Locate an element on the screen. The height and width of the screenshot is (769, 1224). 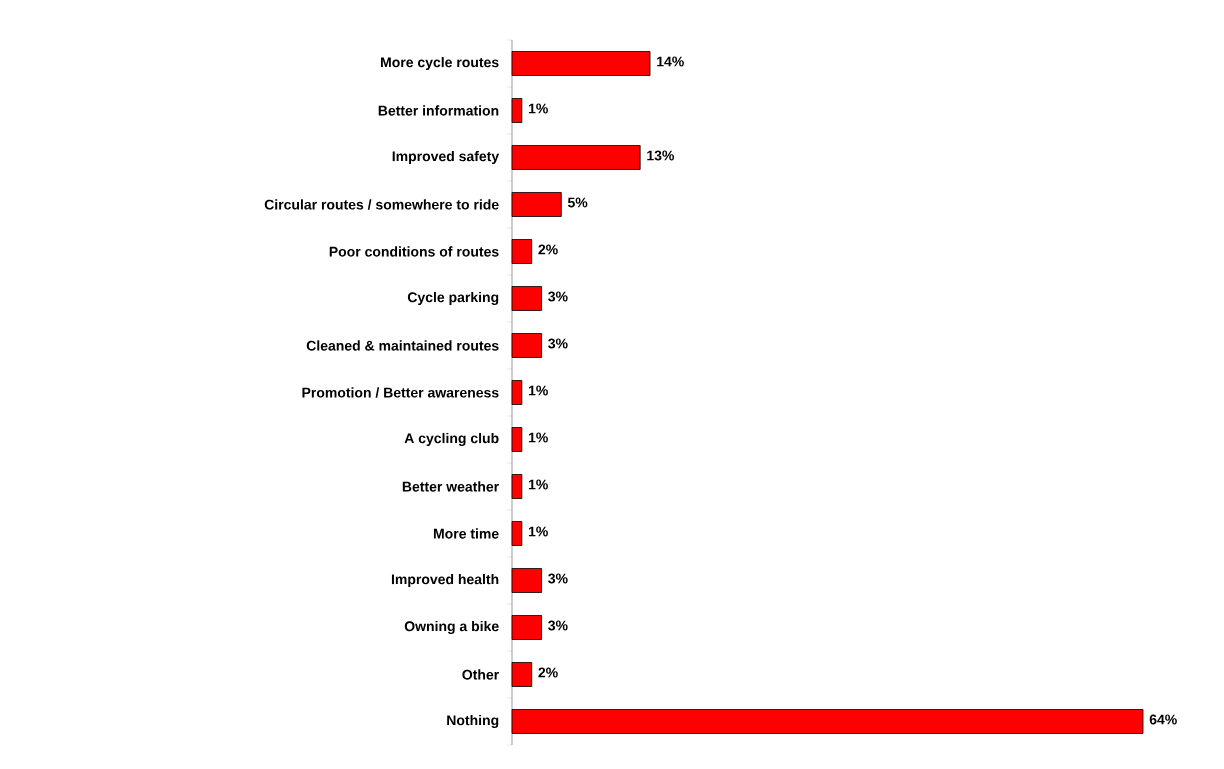
y-tick-label: Cycle parking is located at coordinates (453, 298).